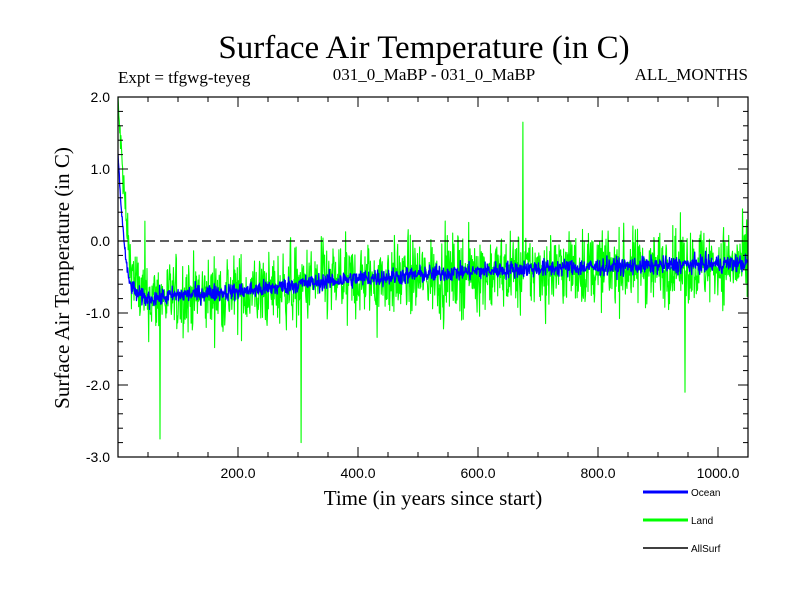 This screenshot has width=800, height=600. What do you see at coordinates (718, 473) in the screenshot?
I see `x-tick-label: 1000.0` at bounding box center [718, 473].